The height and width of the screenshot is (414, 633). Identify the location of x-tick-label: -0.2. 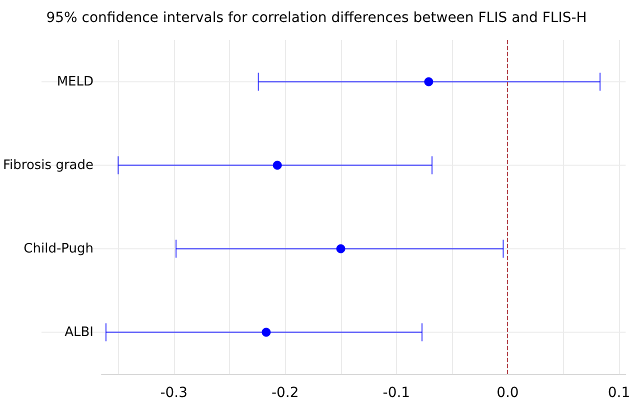
(285, 393).